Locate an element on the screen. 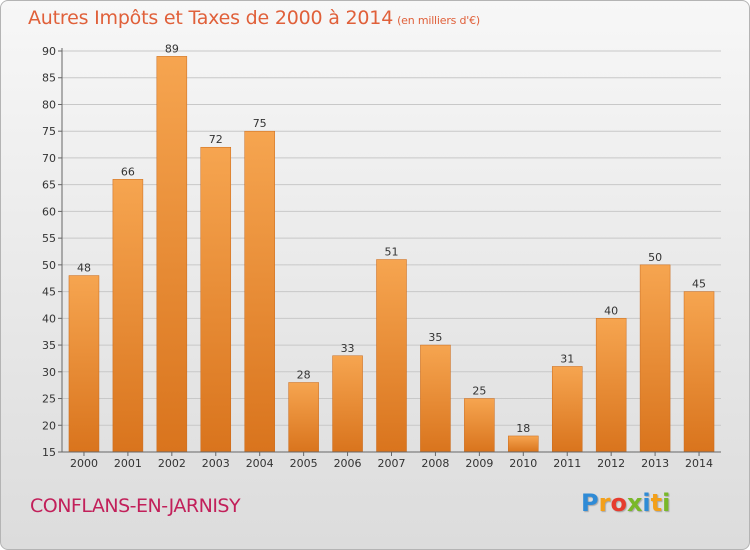  x-tick-label: 2000 is located at coordinates (84, 463).